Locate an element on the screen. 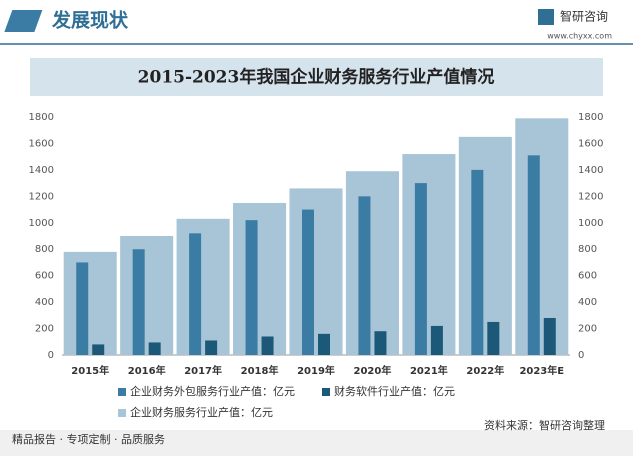  y-tick-label: 1400 is located at coordinates (41, 170).